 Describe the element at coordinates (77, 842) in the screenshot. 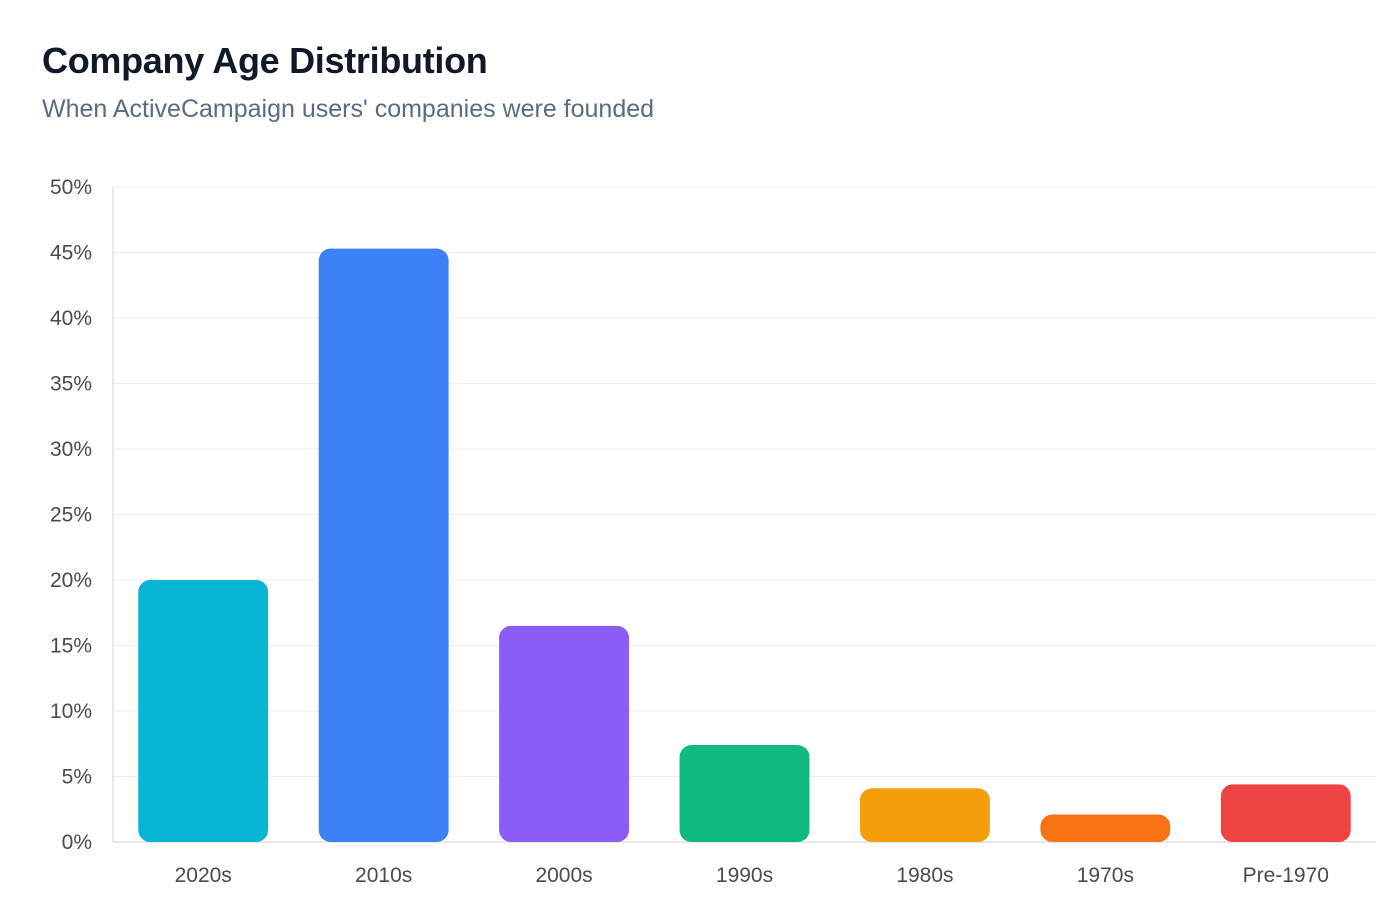

I see `y-tick-label: 0%` at that location.